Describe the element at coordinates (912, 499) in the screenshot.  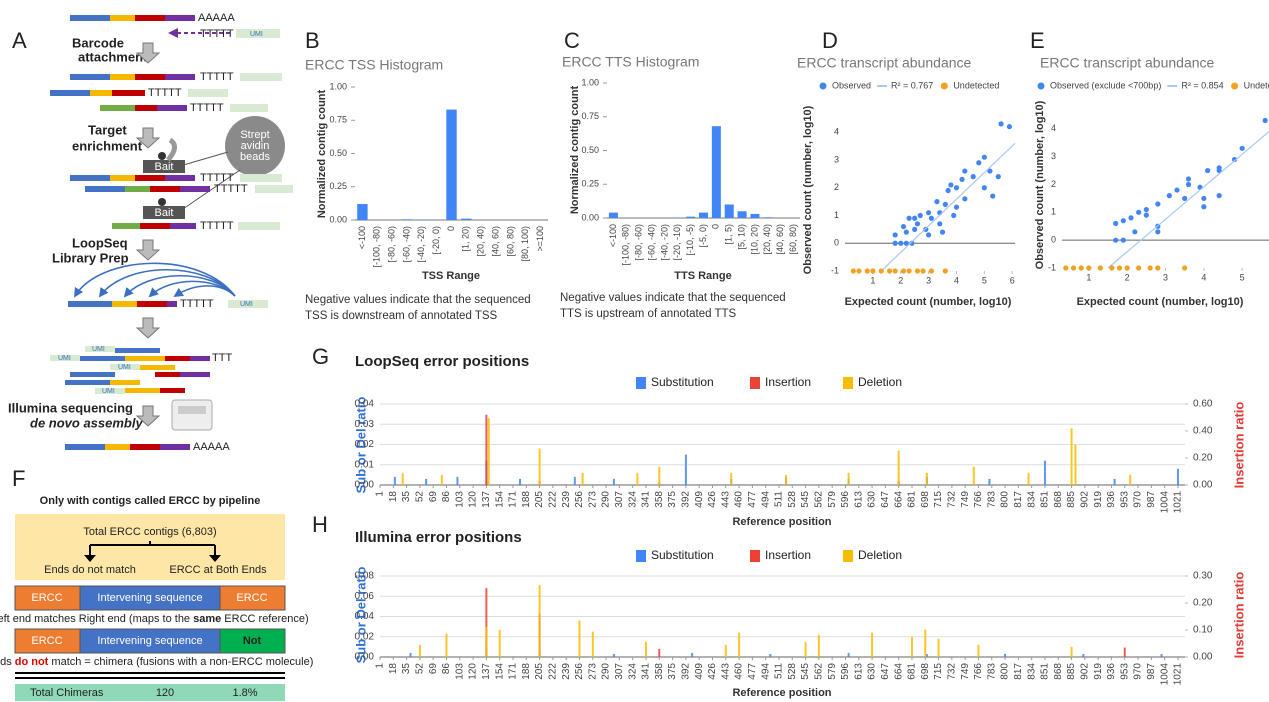
I see `x-tick-label: 681` at that location.